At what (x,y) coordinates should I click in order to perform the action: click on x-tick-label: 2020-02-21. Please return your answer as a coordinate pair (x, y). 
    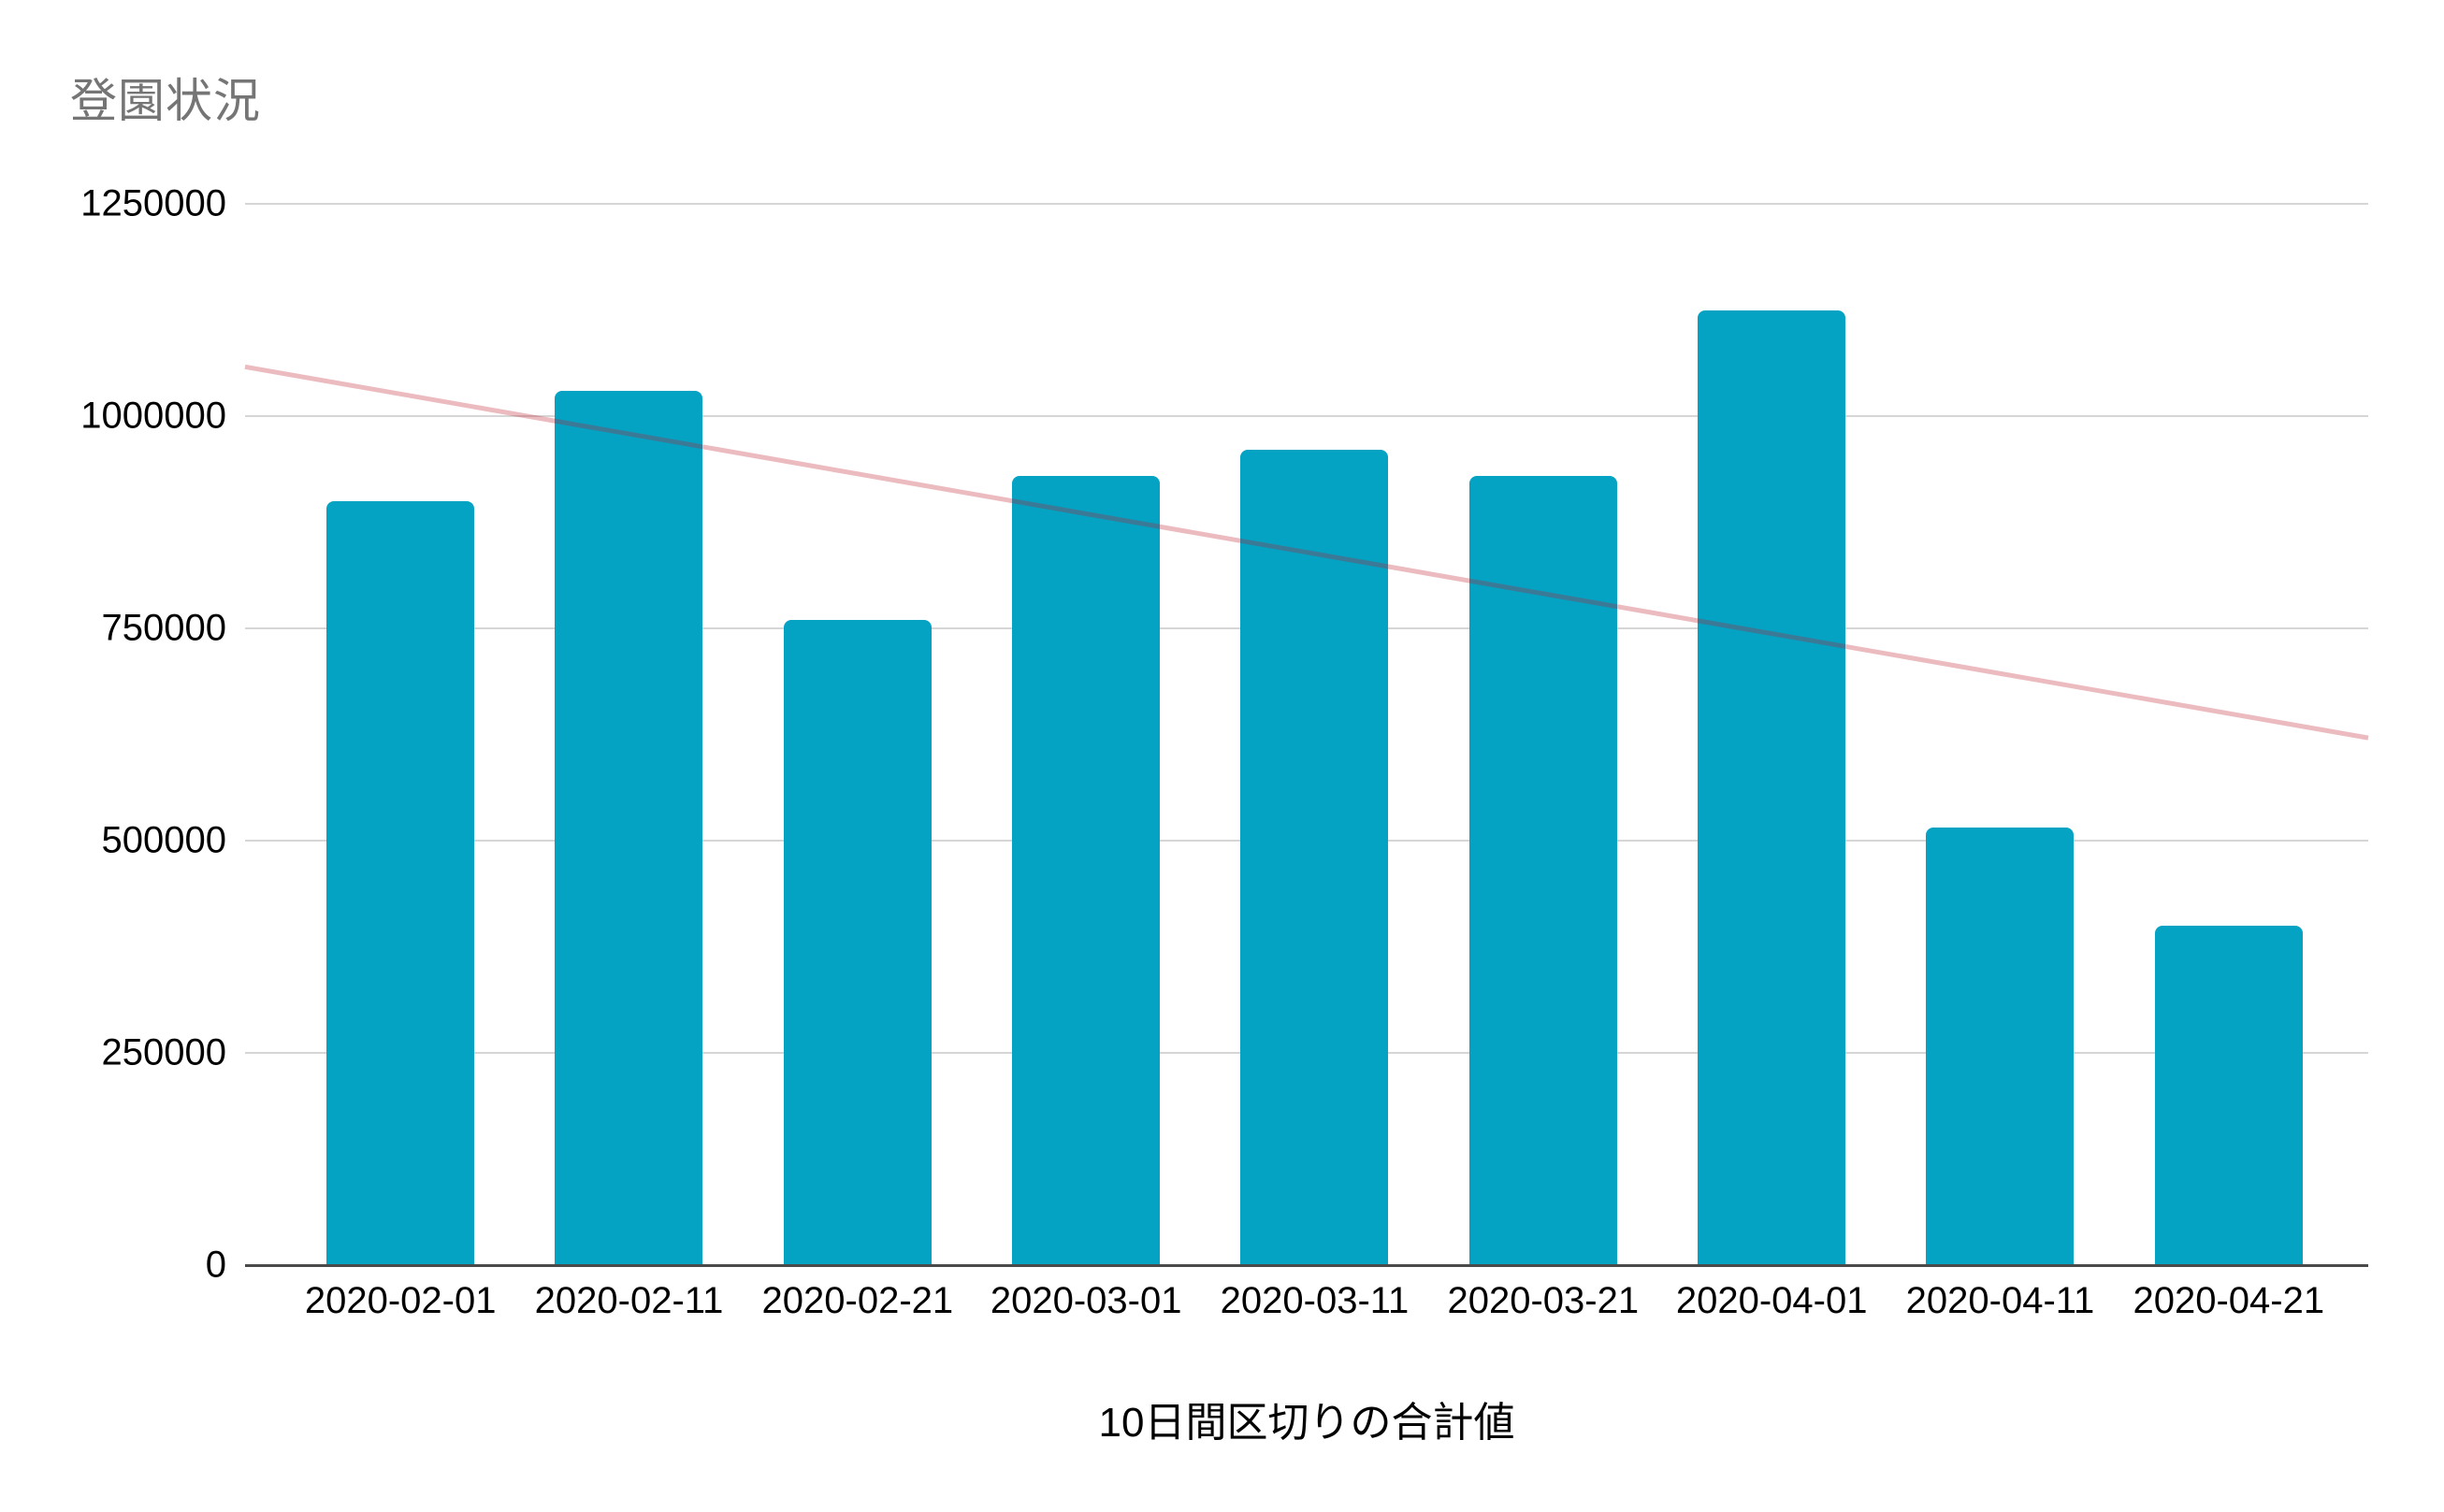
    Looking at the image, I should click on (857, 1300).